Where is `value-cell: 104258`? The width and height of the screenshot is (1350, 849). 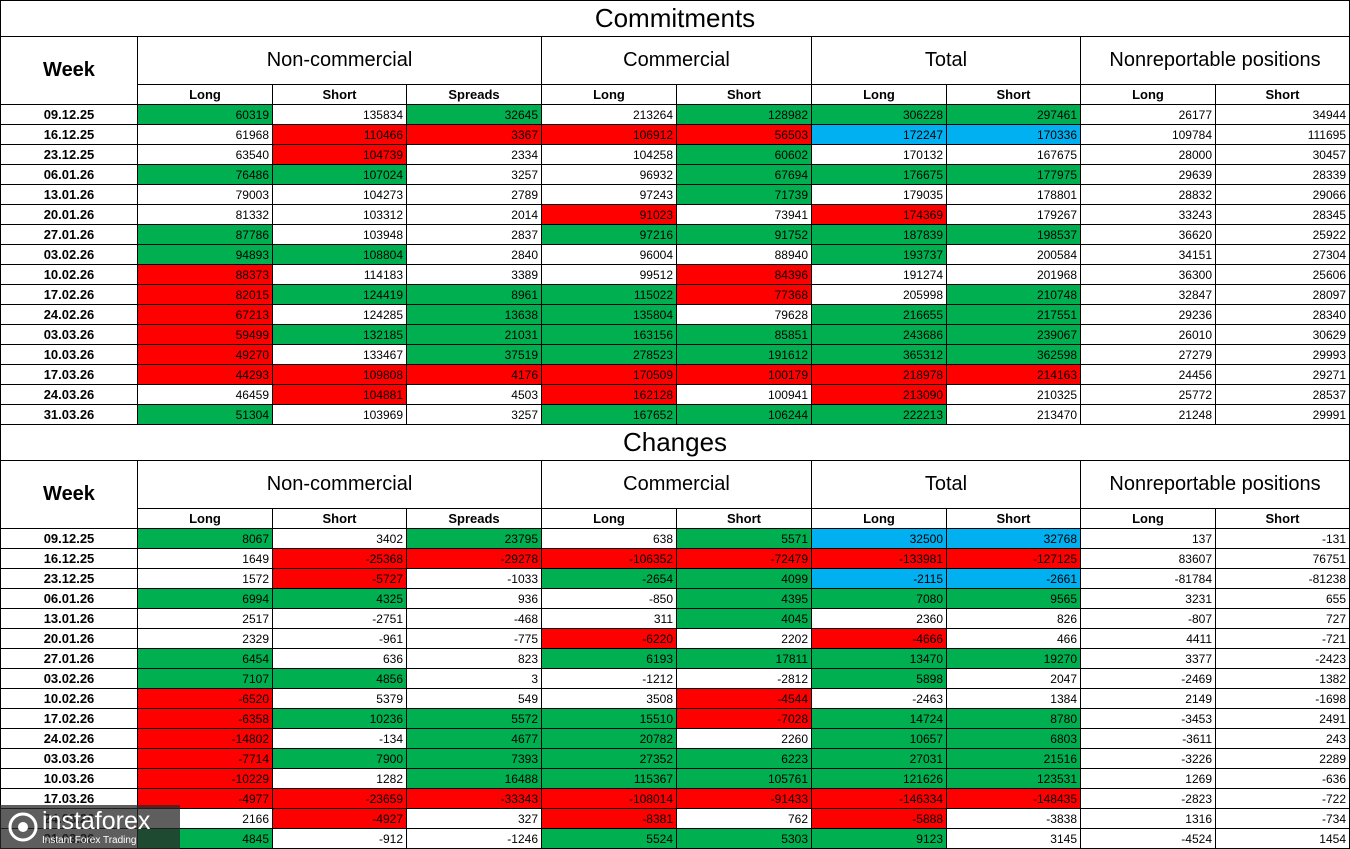
value-cell: 104258 is located at coordinates (609, 154).